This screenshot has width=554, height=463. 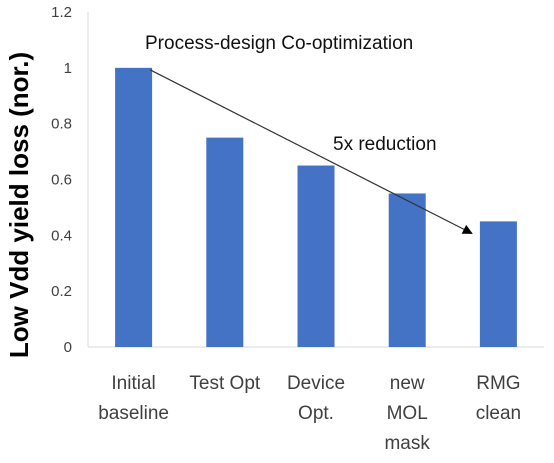 I want to click on x-tick-label: Opt., so click(x=316, y=413).